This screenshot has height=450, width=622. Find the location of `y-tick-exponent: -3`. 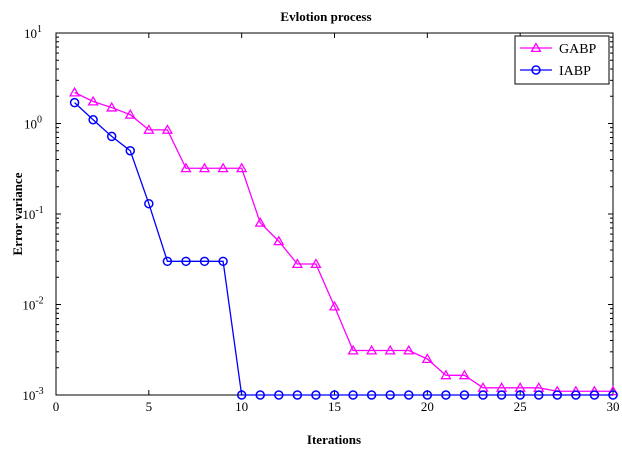

y-tick-exponent: -3 is located at coordinates (39, 391).